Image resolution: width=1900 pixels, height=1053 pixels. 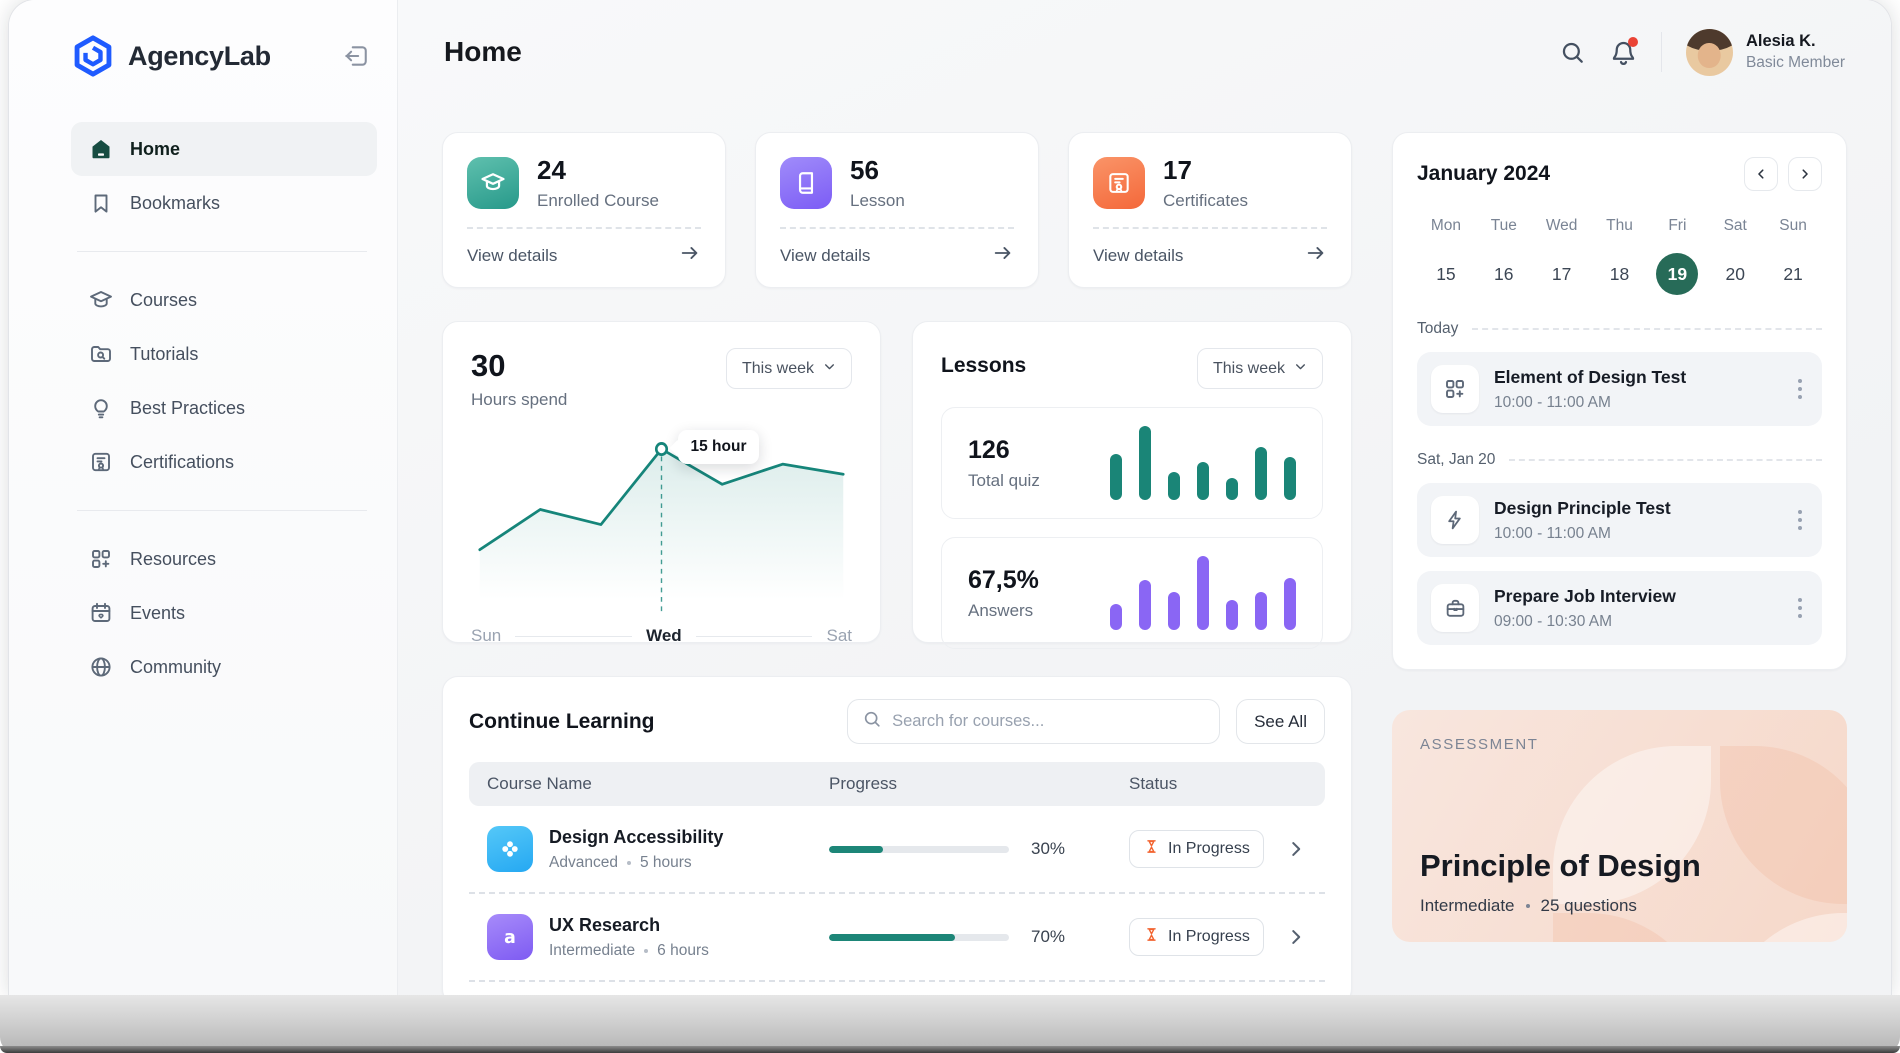 I want to click on hours-axis: Sun Wed Sat, so click(x=661, y=636).